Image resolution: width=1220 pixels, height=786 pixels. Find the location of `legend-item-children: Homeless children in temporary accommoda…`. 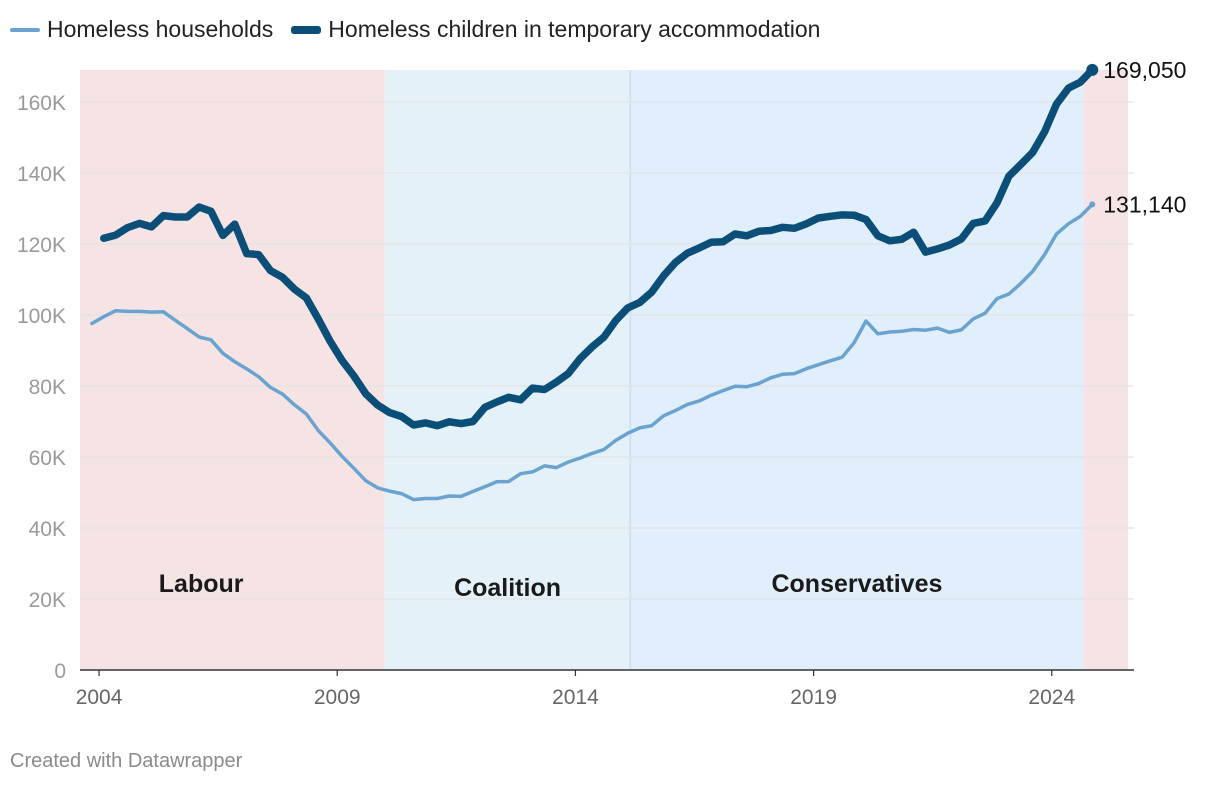

legend-item-children: Homeless children in temporary accommoda… is located at coordinates (555, 29).